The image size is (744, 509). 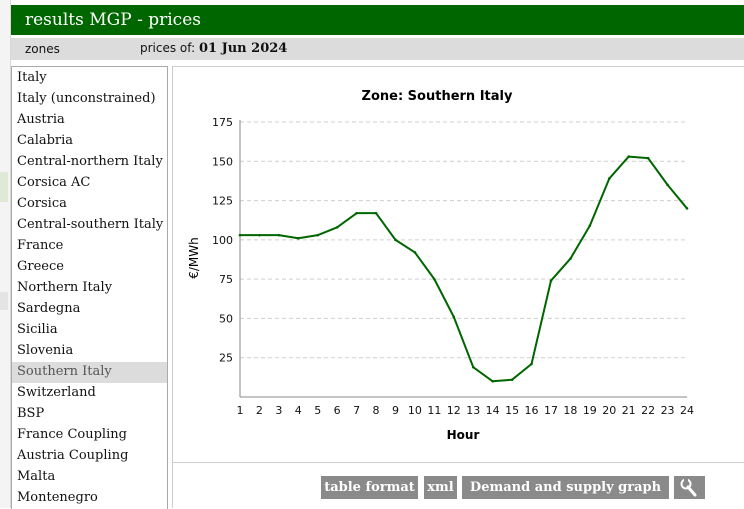 I want to click on zone-item: Greece, so click(x=89, y=267).